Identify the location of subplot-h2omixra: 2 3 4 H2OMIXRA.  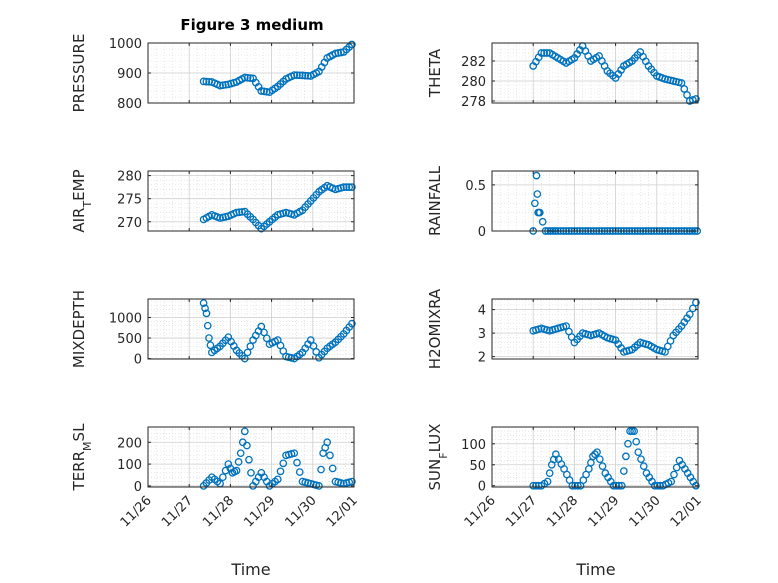
(563, 328).